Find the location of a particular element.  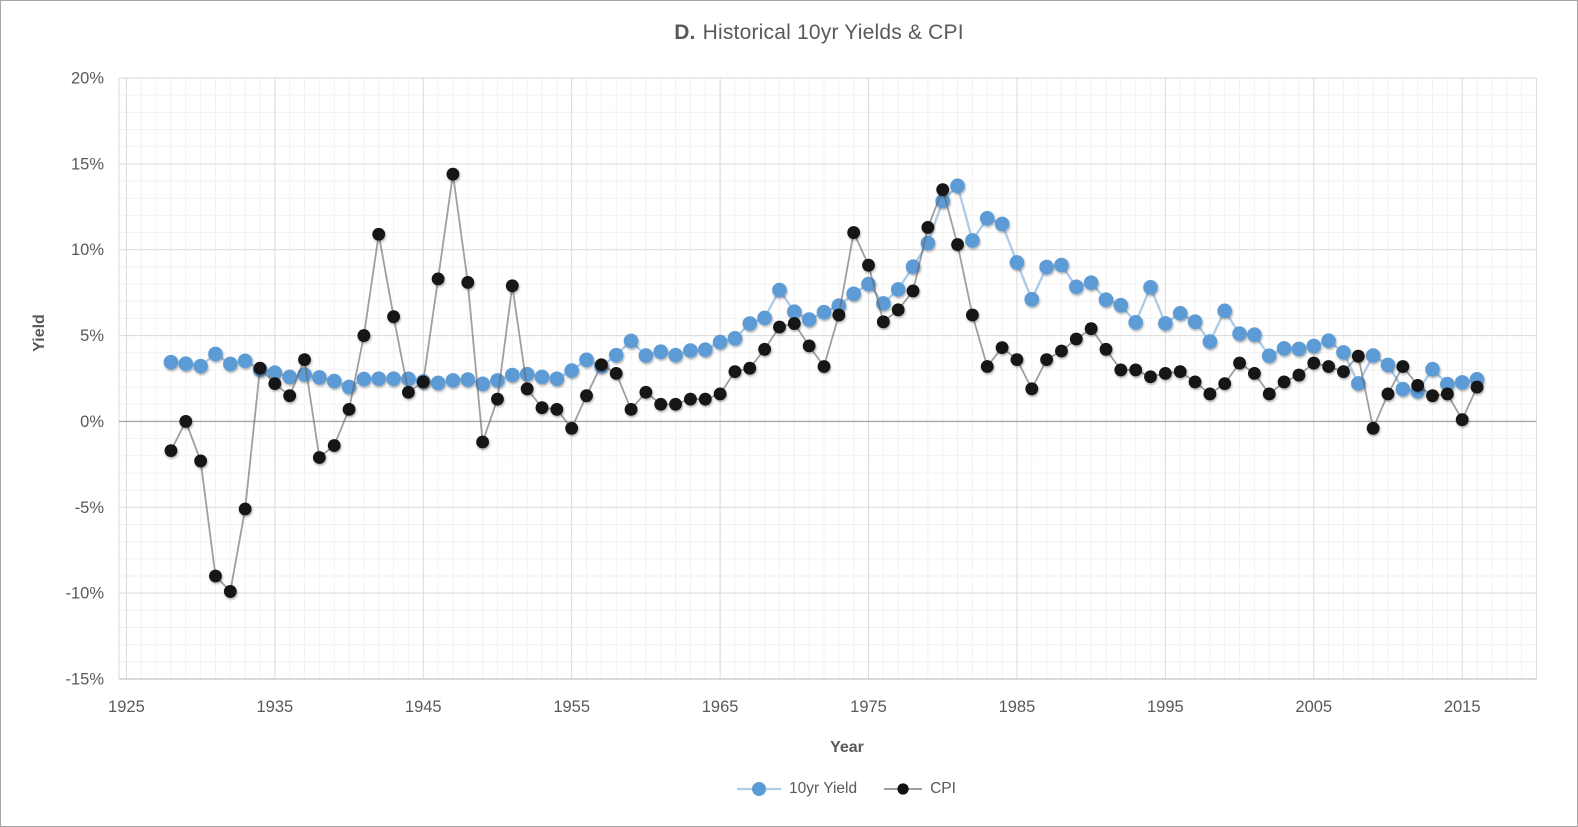

legend-item-10yr-yield: 10yr Yield is located at coordinates (796, 789).